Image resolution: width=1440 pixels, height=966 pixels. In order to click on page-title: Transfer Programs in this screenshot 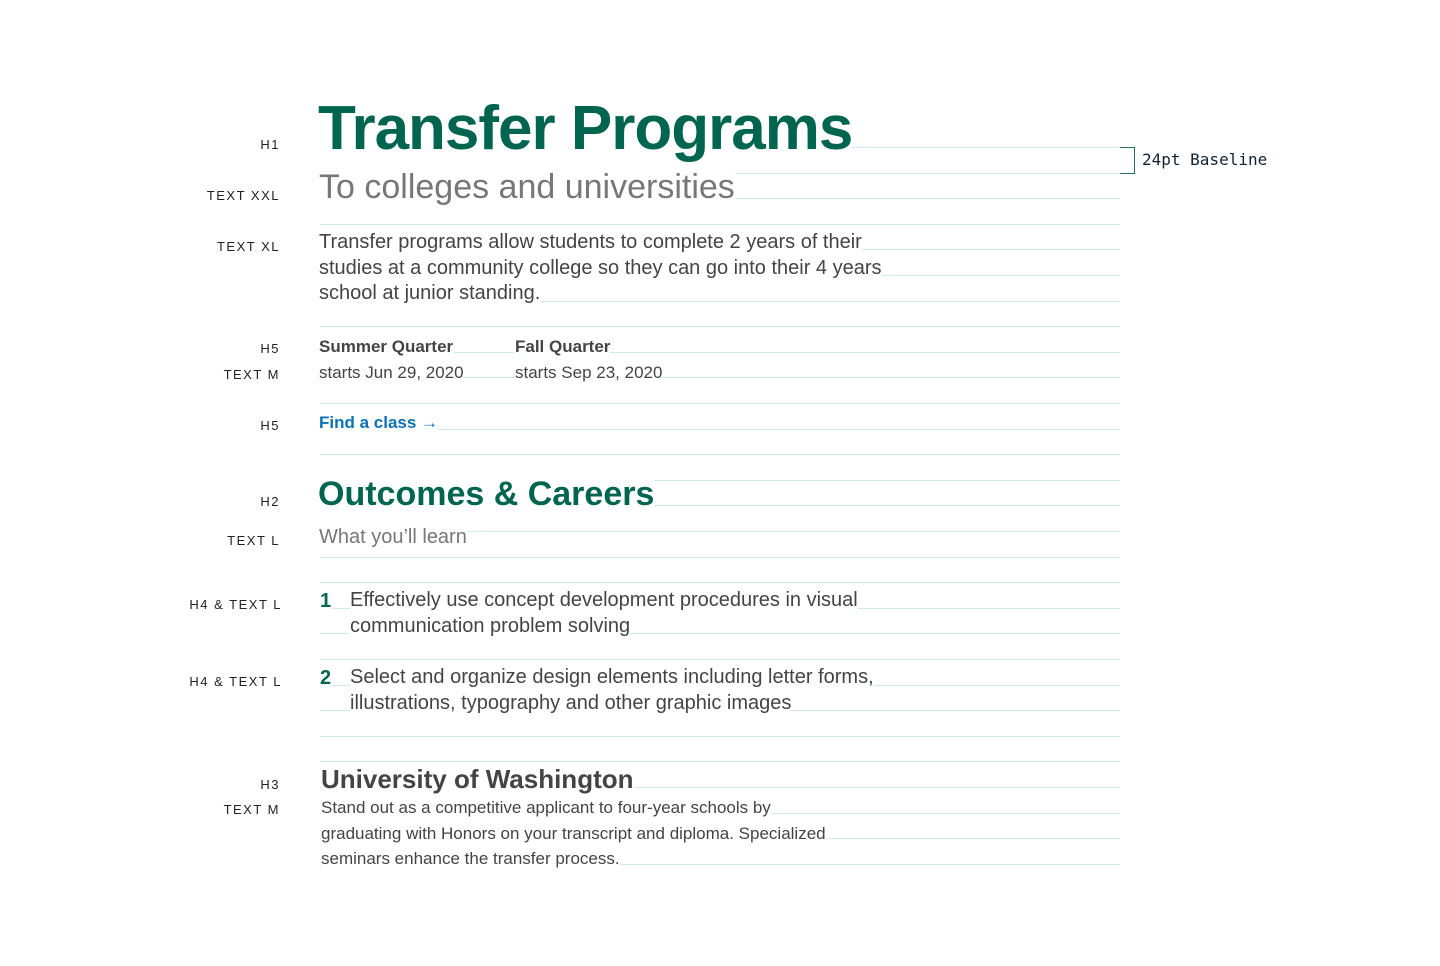, I will do `click(585, 128)`.